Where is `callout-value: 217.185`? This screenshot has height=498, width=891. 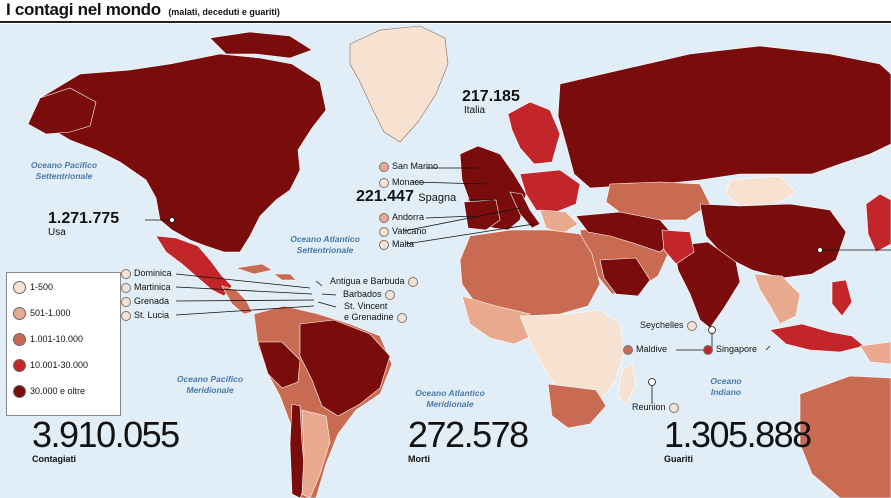
callout-value: 217.185 is located at coordinates (491, 96).